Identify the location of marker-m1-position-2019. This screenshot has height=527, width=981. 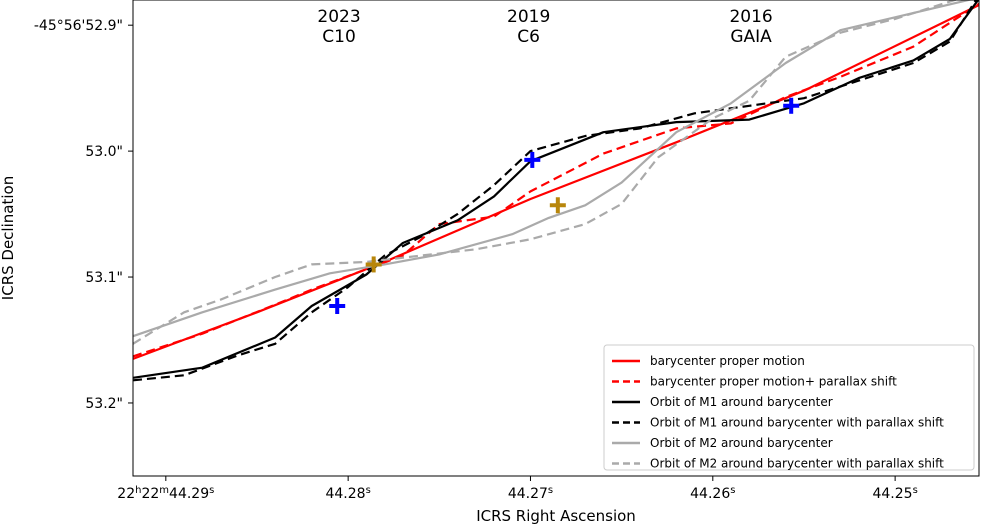
(532, 159).